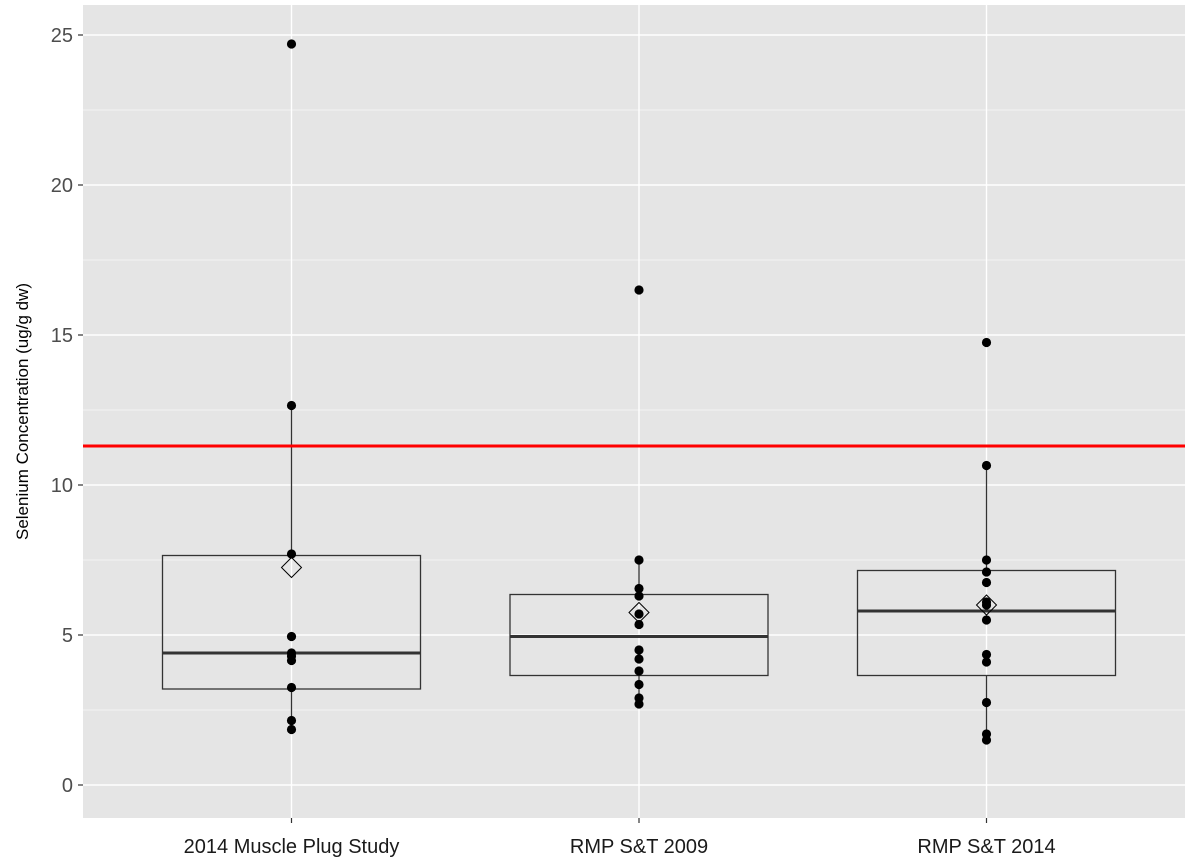 The height and width of the screenshot is (865, 1185). Describe the element at coordinates (639, 847) in the screenshot. I see `x-tick-label: RMP S&T 2009` at that location.